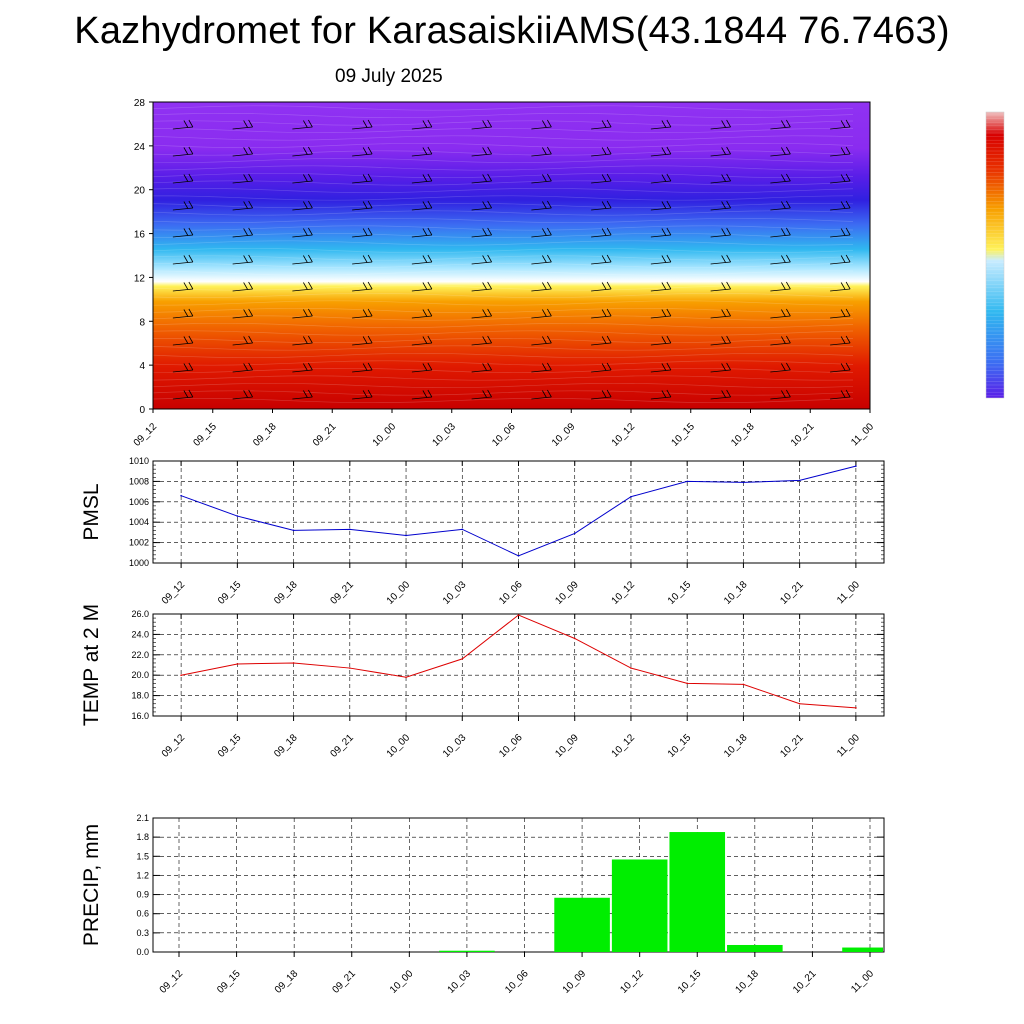 Image resolution: width=1024 pixels, height=1024 pixels. I want to click on x-tick-label: 10_00, so click(385, 435).